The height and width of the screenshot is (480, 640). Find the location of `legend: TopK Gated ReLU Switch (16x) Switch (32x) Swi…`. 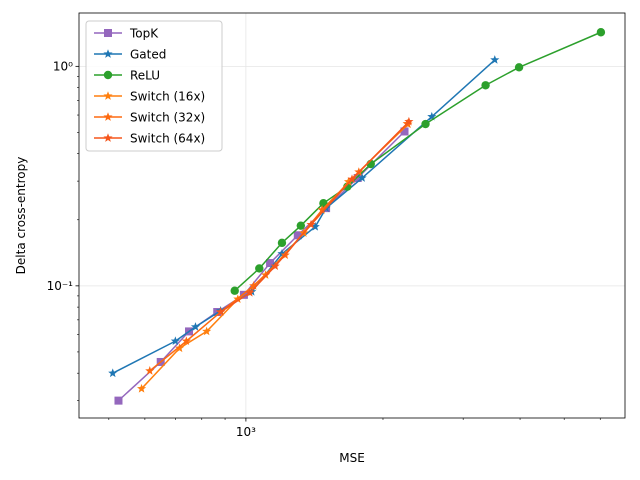

legend: TopK Gated ReLU Switch (16x) Switch (32x) Swi… is located at coordinates (154, 86).